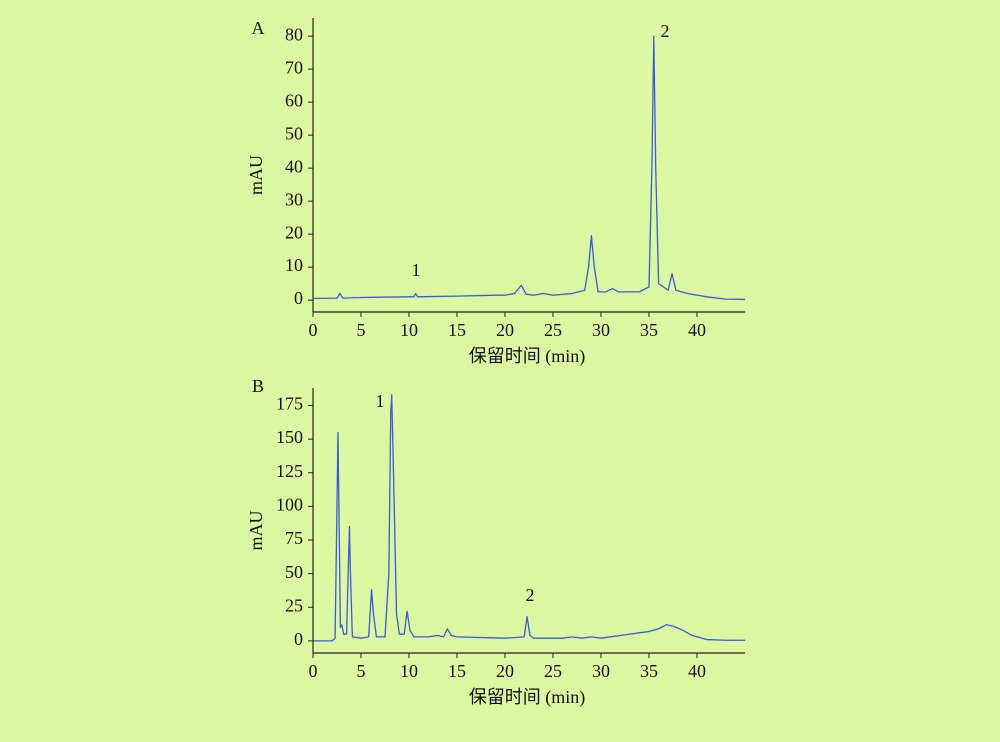  What do you see at coordinates (289, 505) in the screenshot?
I see `y-tick-label: 100` at bounding box center [289, 505].